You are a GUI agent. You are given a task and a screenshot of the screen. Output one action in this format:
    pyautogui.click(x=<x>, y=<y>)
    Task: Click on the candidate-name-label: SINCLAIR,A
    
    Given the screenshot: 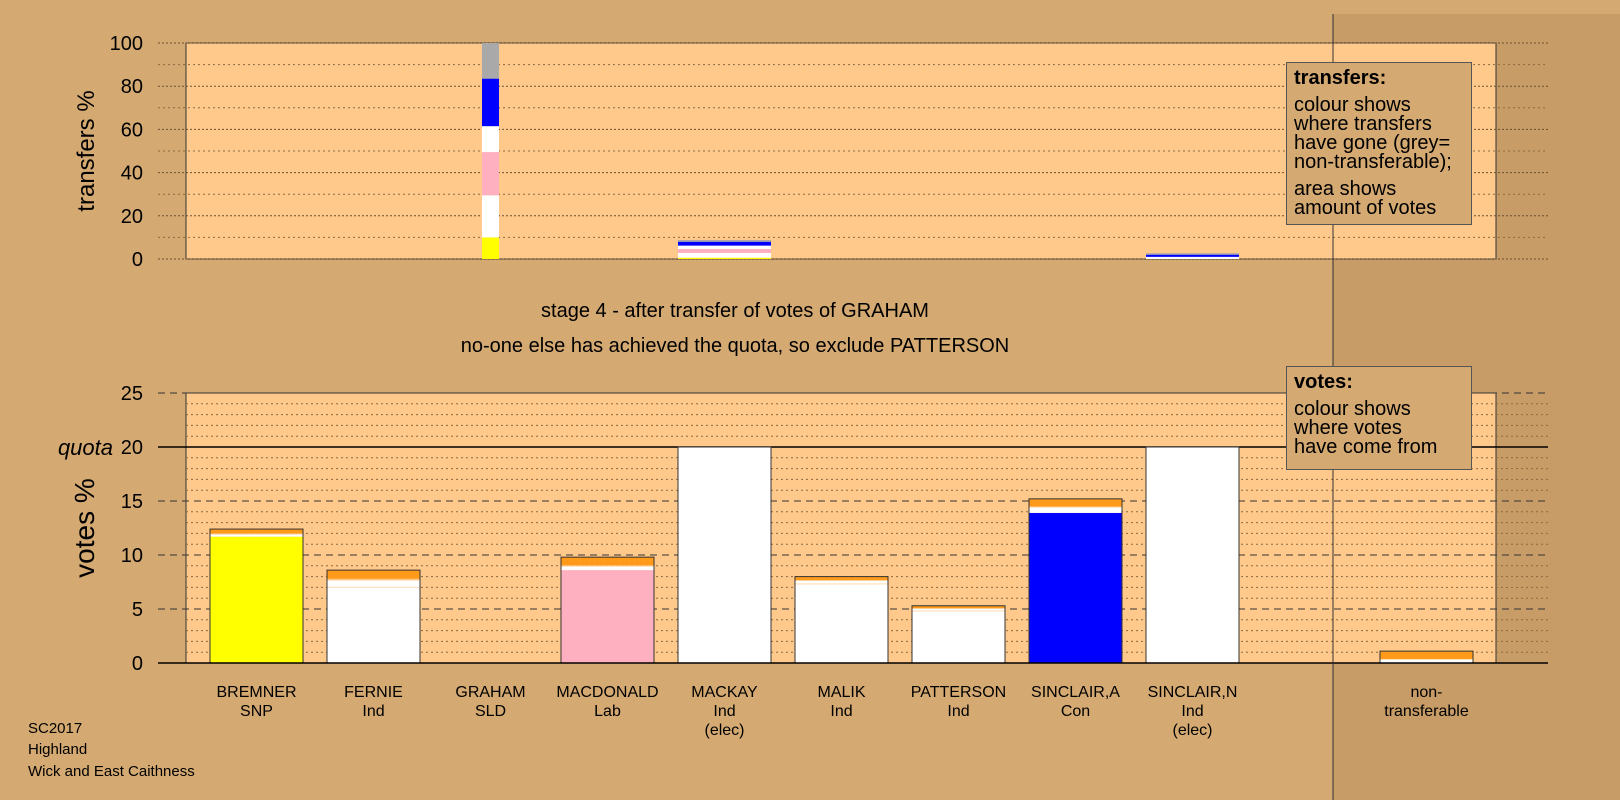 What is the action you would take?
    pyautogui.click(x=1075, y=692)
    